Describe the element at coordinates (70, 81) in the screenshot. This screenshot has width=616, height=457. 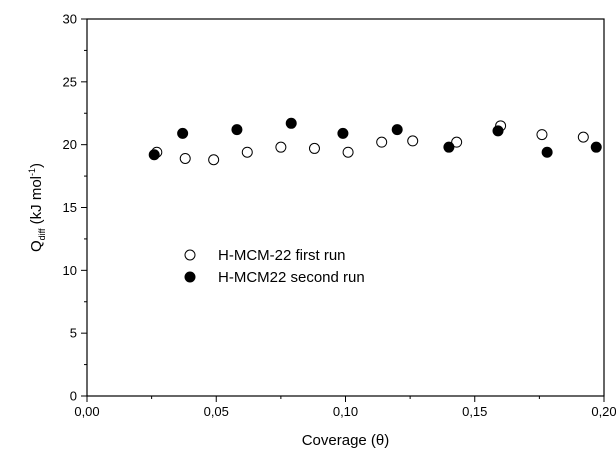
I see `y-tick-label: 25` at that location.